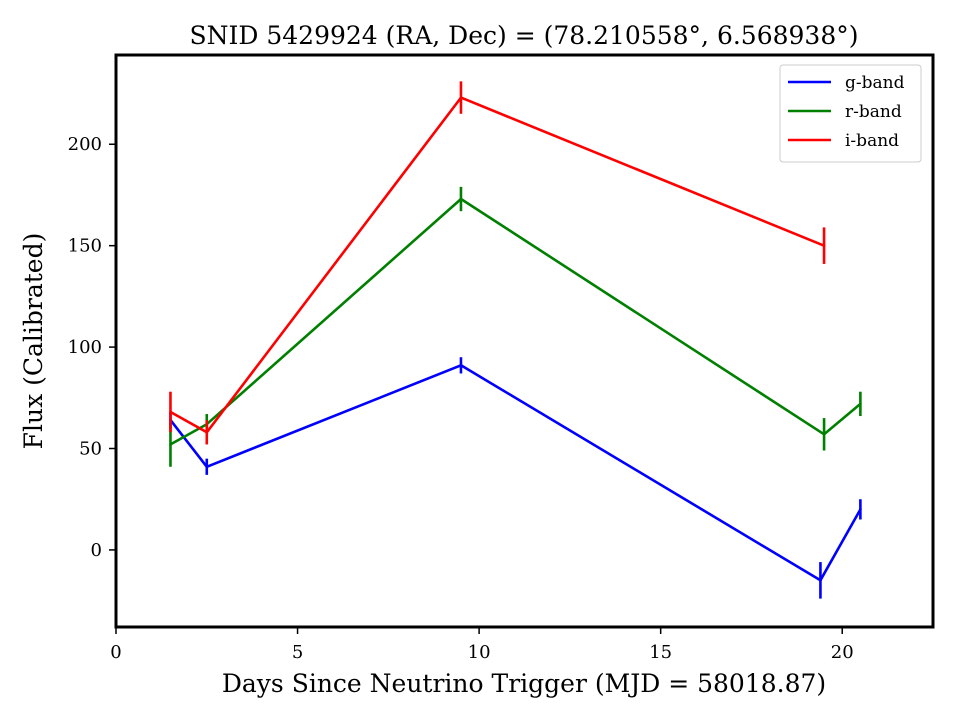 This screenshot has width=960, height=720. I want to click on y-tick-label: 50, so click(90, 449).